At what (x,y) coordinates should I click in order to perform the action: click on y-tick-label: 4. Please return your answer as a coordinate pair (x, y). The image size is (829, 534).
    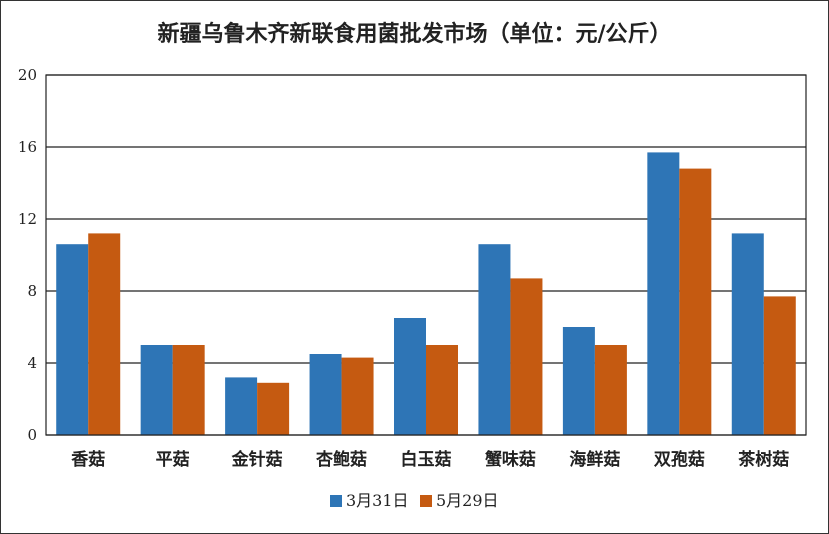
    Looking at the image, I should click on (32, 363).